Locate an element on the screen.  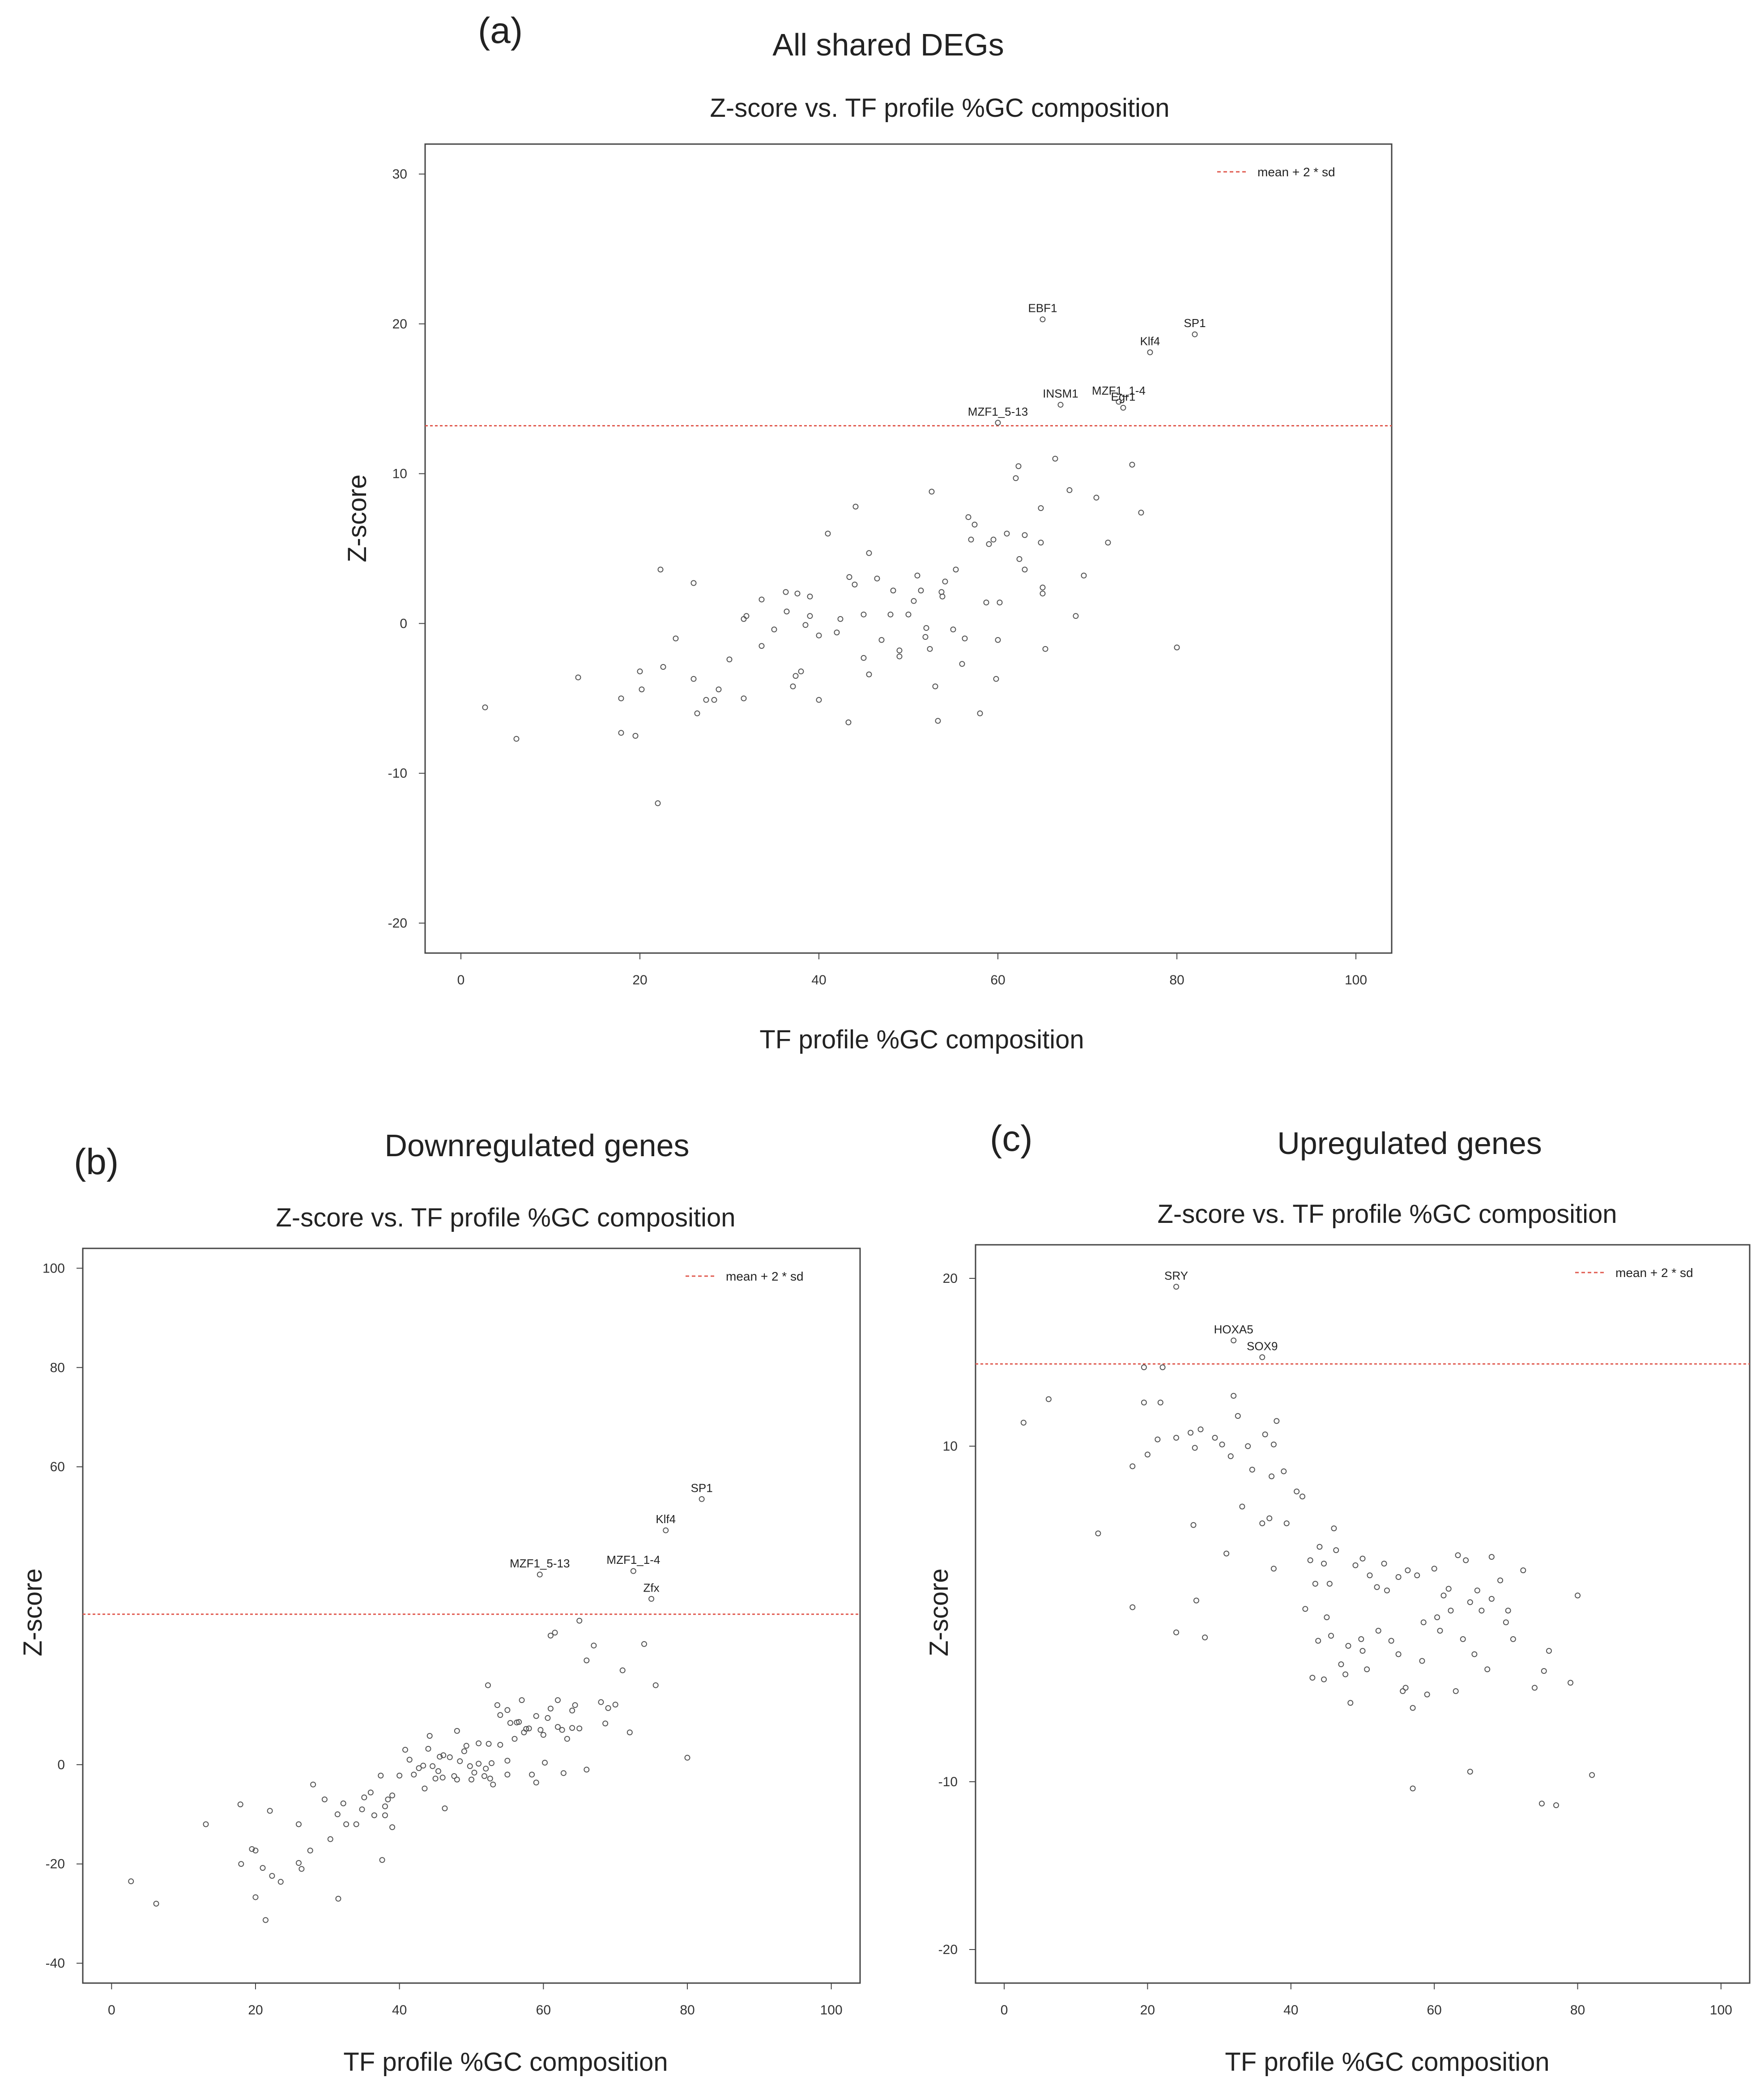
y-tick-label: -20 is located at coordinates (948, 1949).